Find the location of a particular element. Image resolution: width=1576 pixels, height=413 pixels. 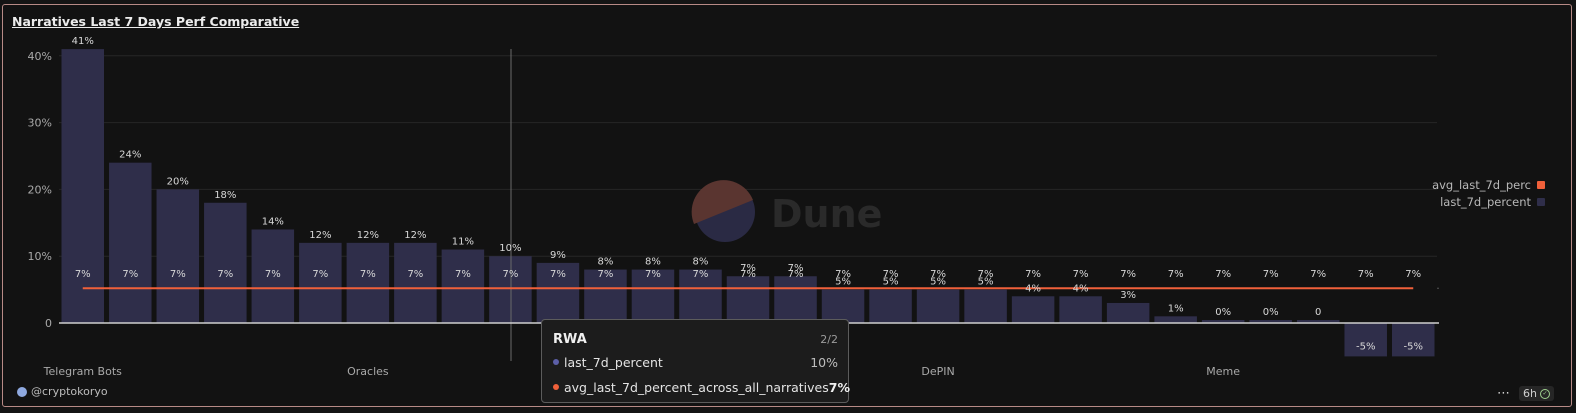

y-tick-label: 10% is located at coordinates (40, 256).